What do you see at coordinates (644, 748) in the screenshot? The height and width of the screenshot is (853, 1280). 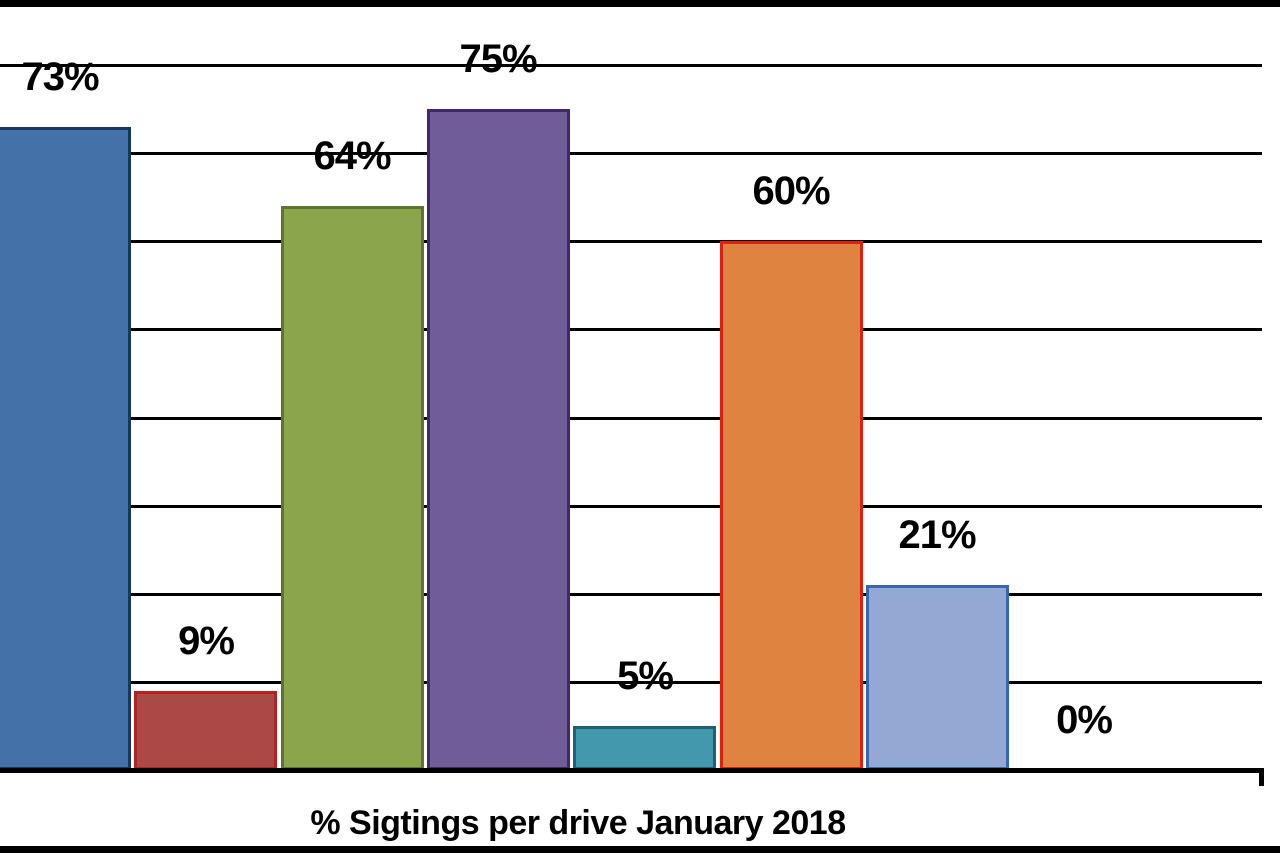 I see `bar-5-percent` at bounding box center [644, 748].